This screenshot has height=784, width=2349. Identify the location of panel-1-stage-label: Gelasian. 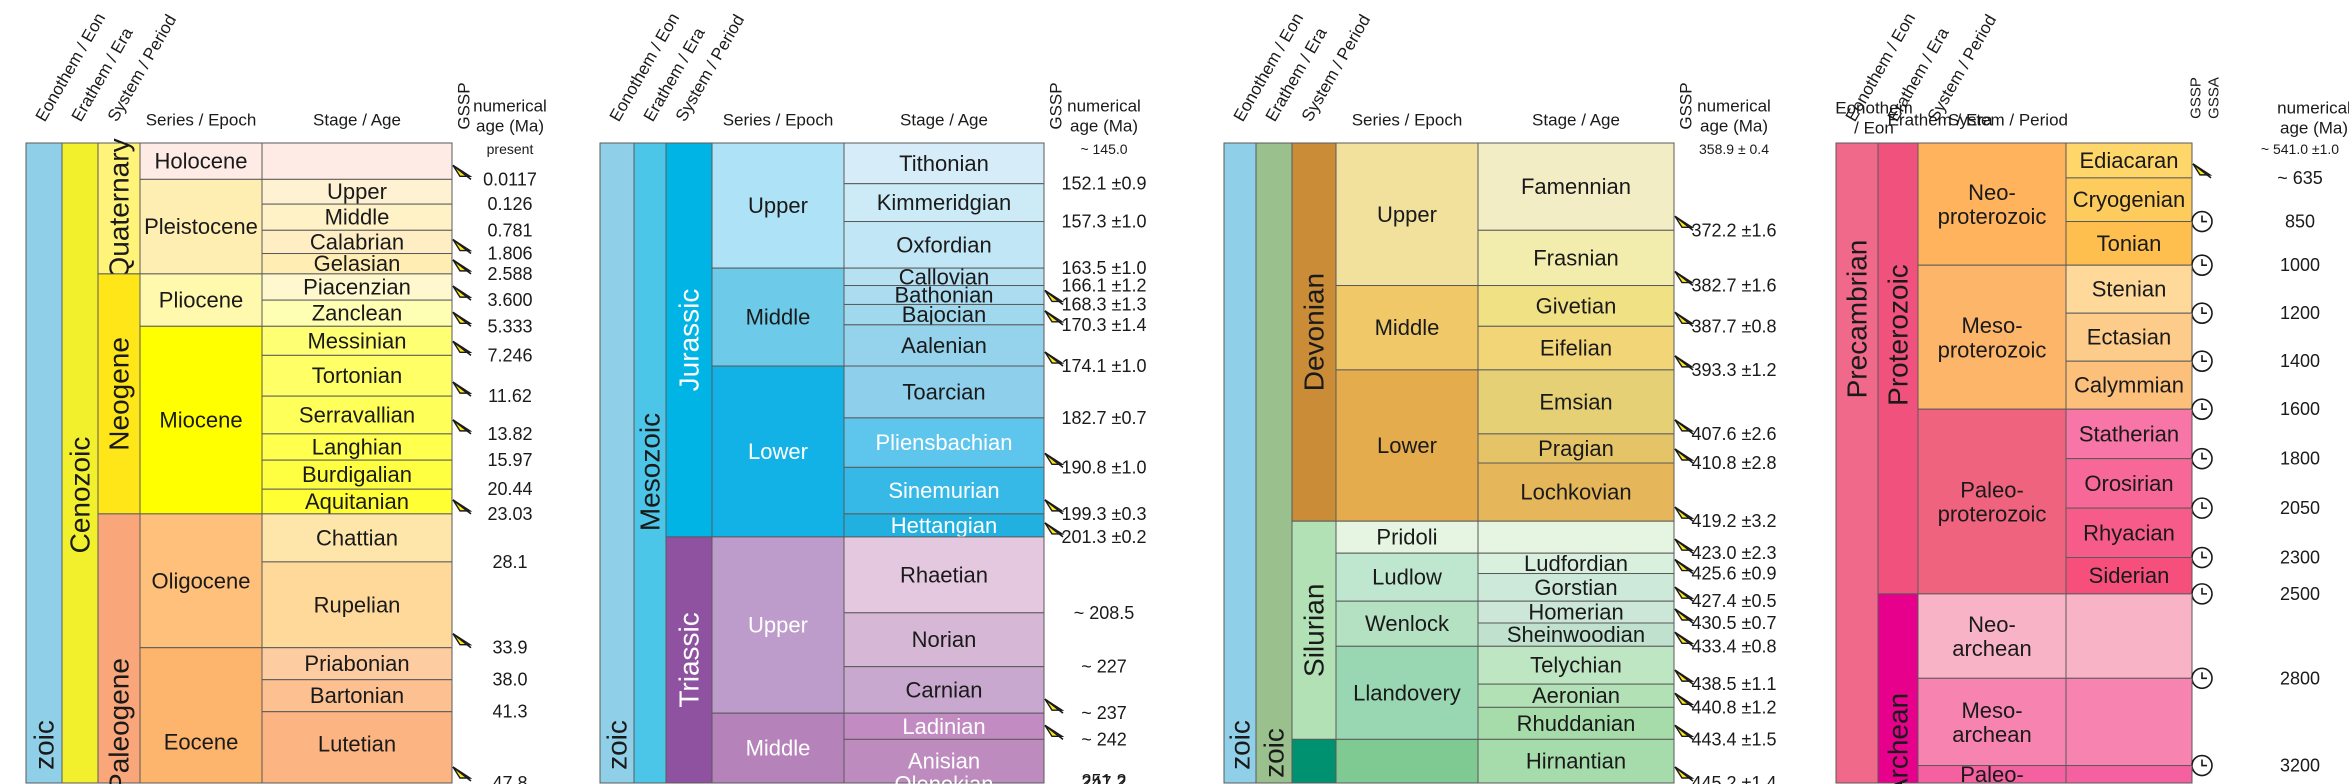
(357, 263).